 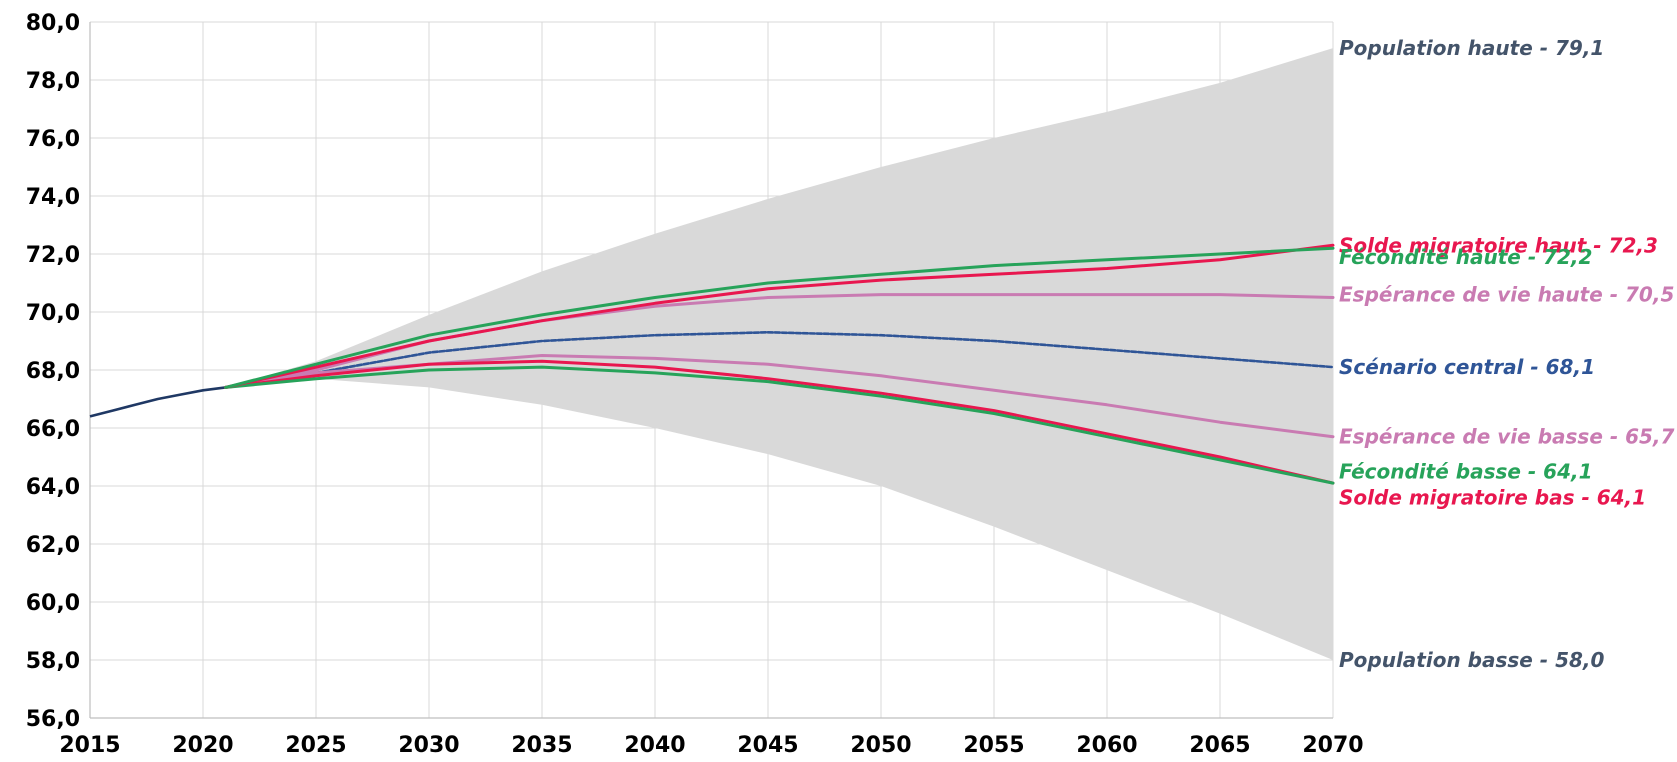 I want to click on end-label-esperance-de-vie-basse-65-7: Espérance de vie basse - 65,7, so click(x=1507, y=437).